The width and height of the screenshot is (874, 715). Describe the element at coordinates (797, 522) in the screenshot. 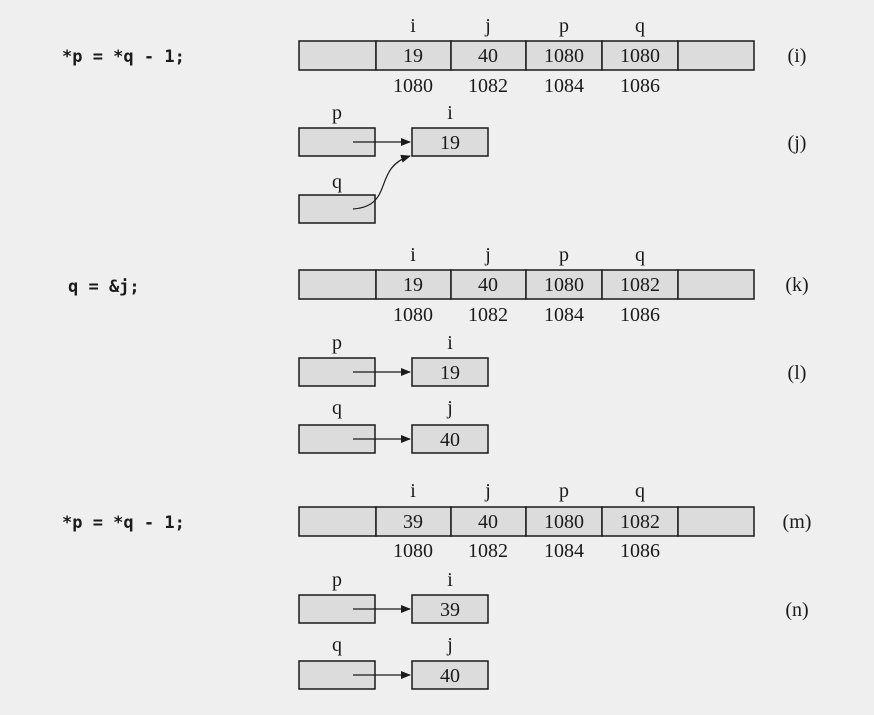

I see `figure-label: (m)` at that location.